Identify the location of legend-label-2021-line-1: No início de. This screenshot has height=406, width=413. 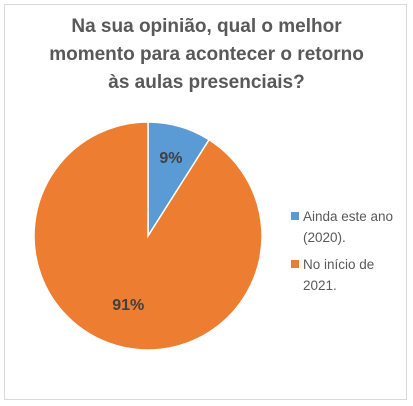
(339, 264).